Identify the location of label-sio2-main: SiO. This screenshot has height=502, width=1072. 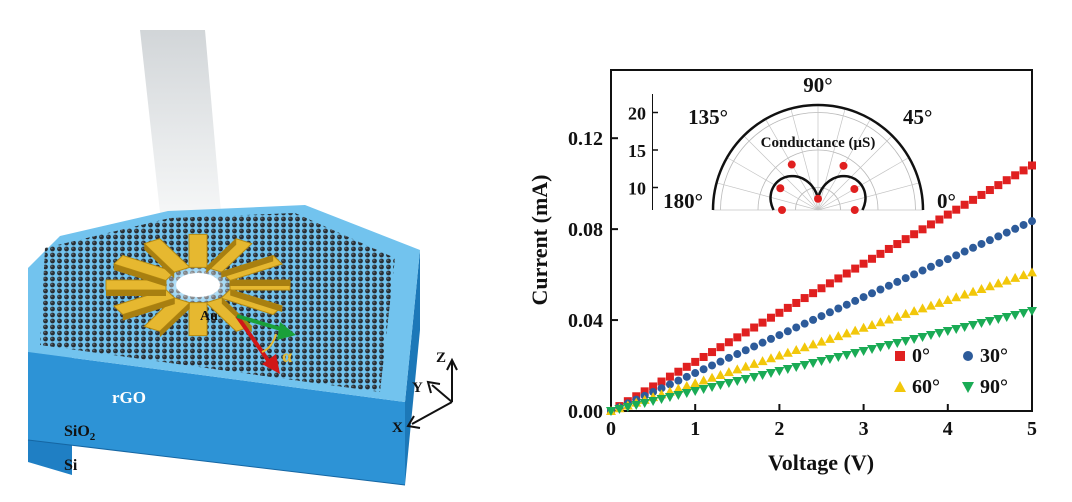
(77, 431).